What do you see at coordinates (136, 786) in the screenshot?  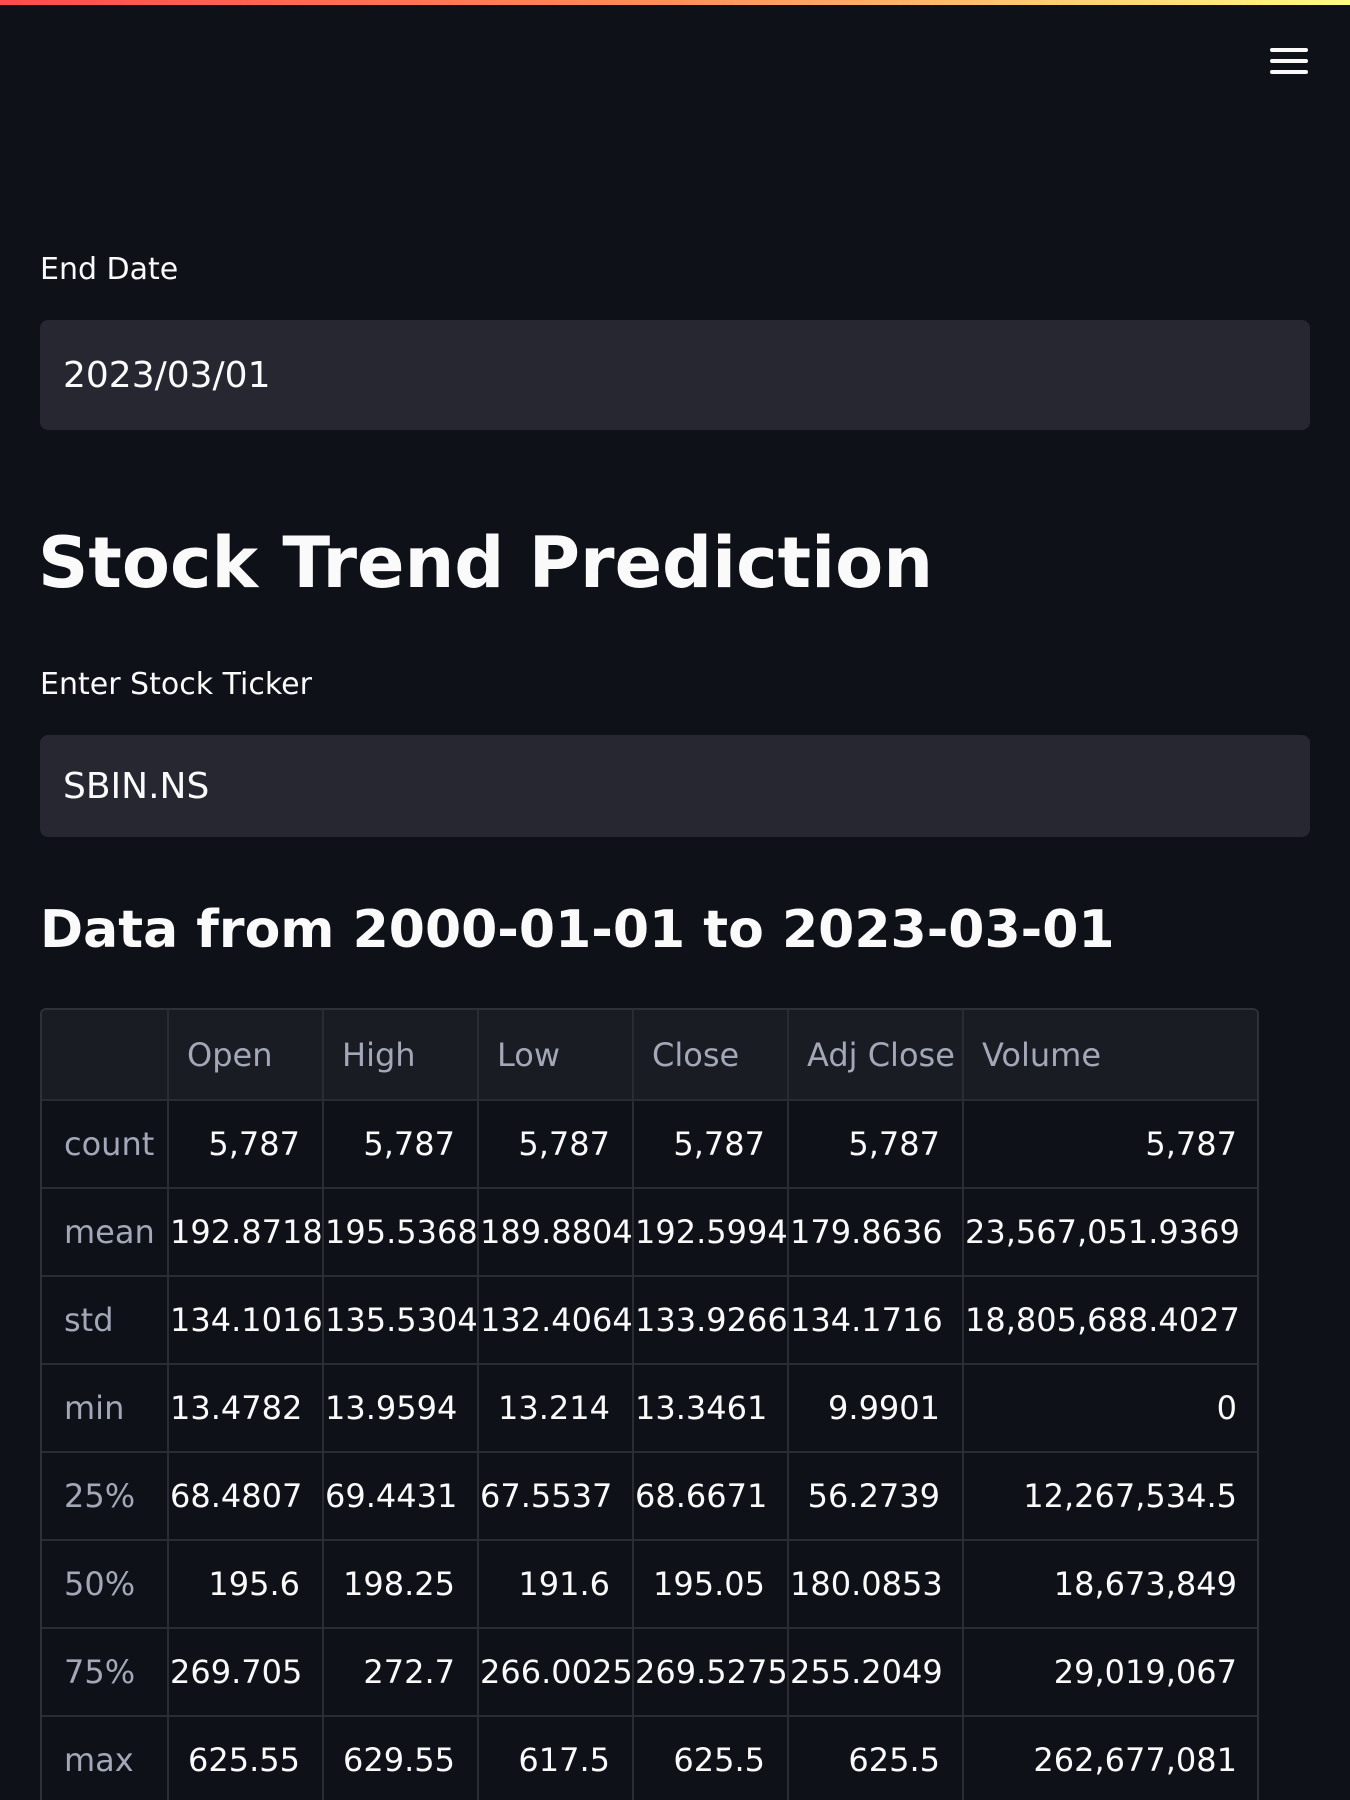 I see `ticker-value: SBIN.NS` at bounding box center [136, 786].